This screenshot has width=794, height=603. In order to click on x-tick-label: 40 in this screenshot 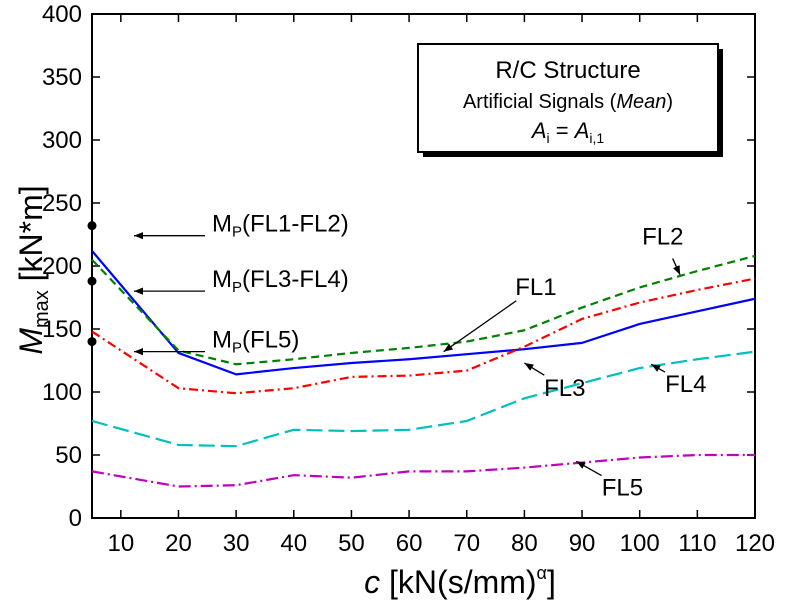, I will do `click(293, 543)`.